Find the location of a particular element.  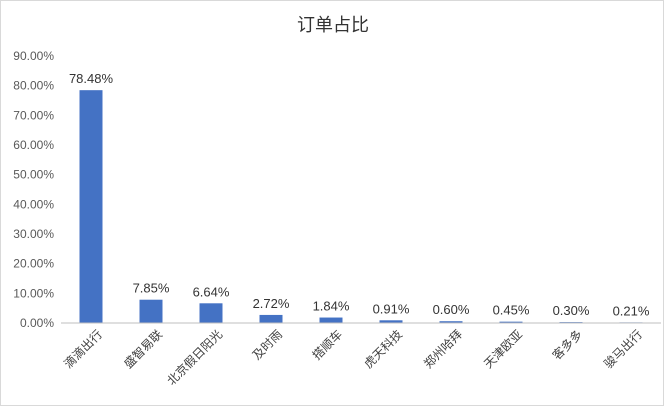

y-tick-label: 90.00% is located at coordinates (33, 56).